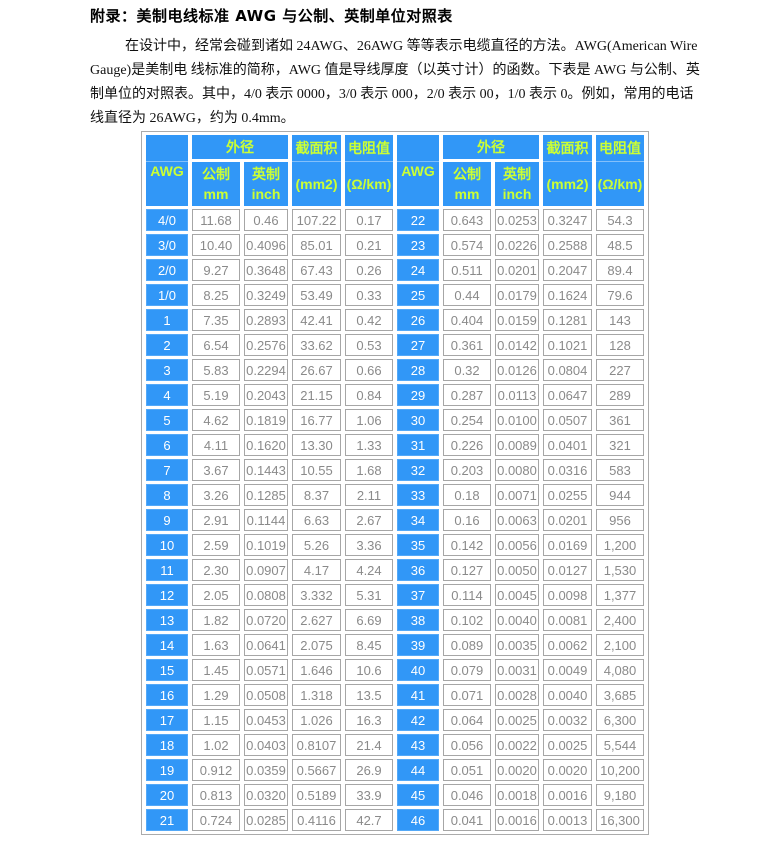  What do you see at coordinates (467, 184) in the screenshot?
I see `metric-header: 公制 mm` at bounding box center [467, 184].